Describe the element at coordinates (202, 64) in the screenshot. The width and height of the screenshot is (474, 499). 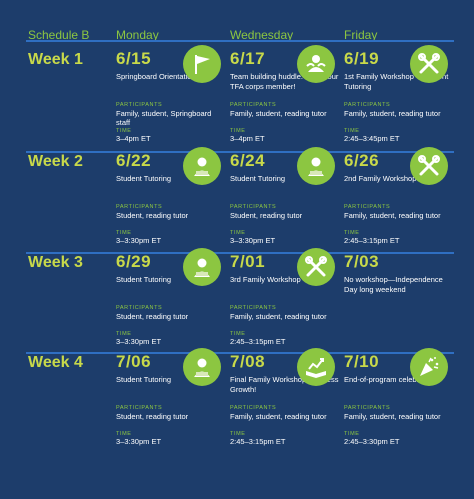
I see `flag-icon` at that location.